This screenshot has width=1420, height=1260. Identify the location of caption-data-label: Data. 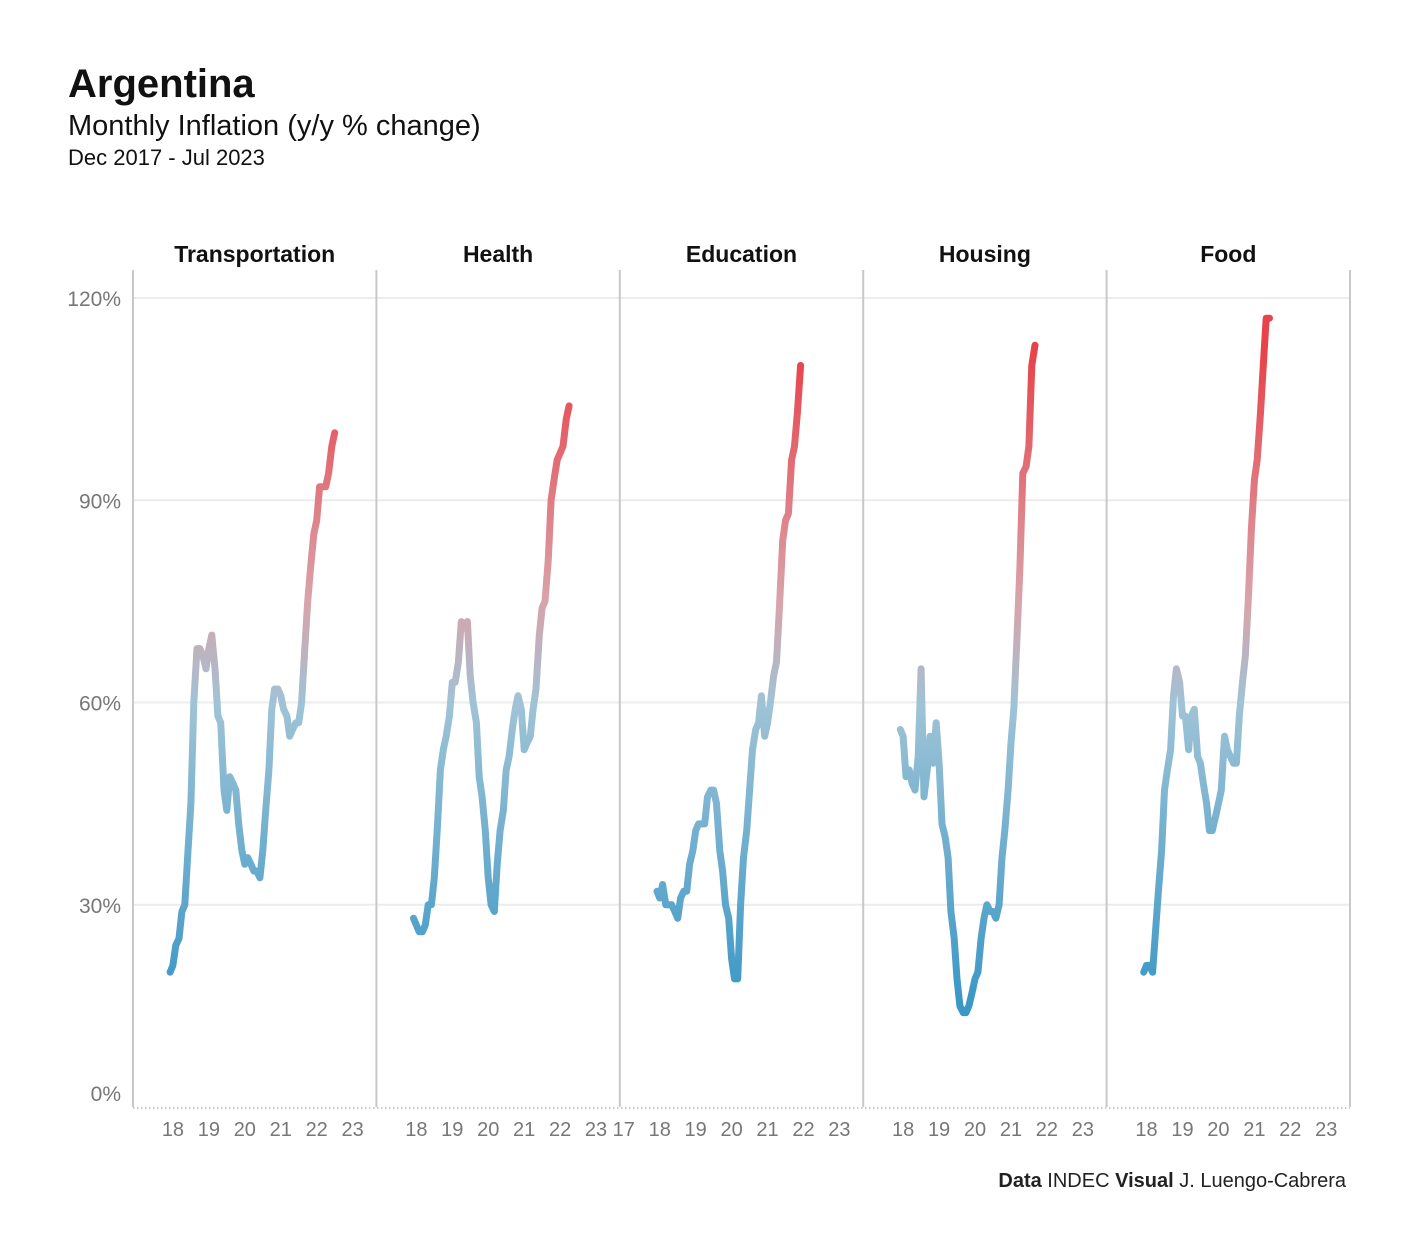
(1020, 1181).